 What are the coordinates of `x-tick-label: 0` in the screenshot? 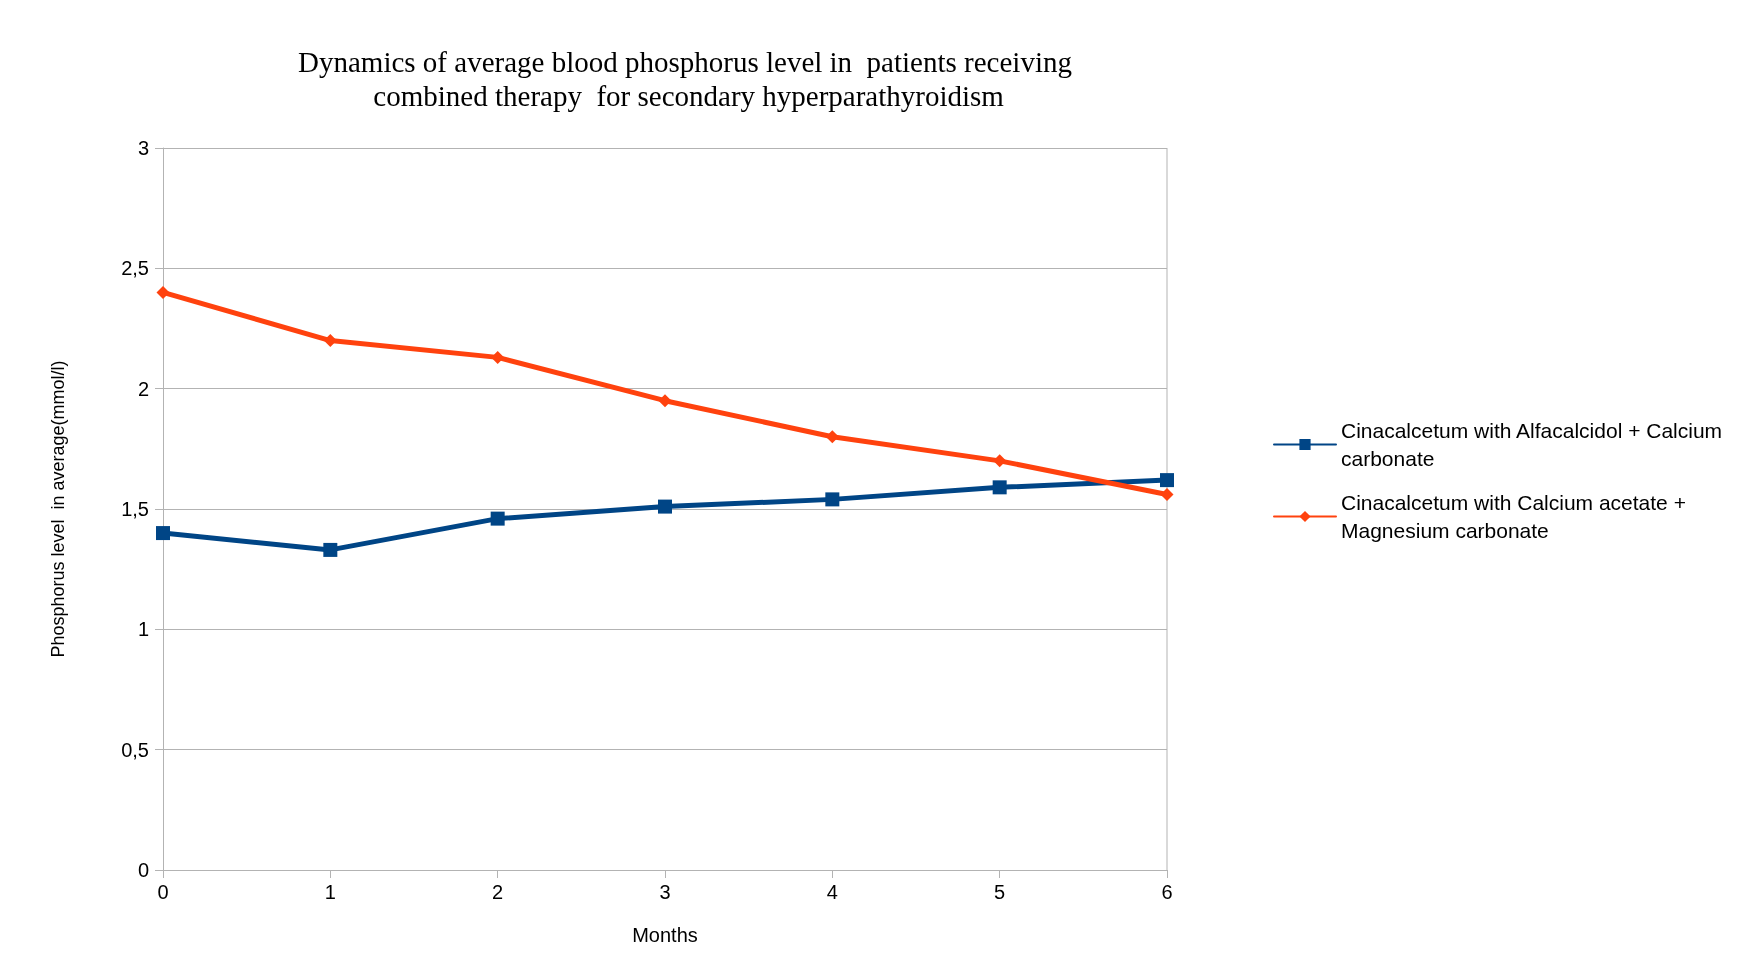 It's located at (163, 892).